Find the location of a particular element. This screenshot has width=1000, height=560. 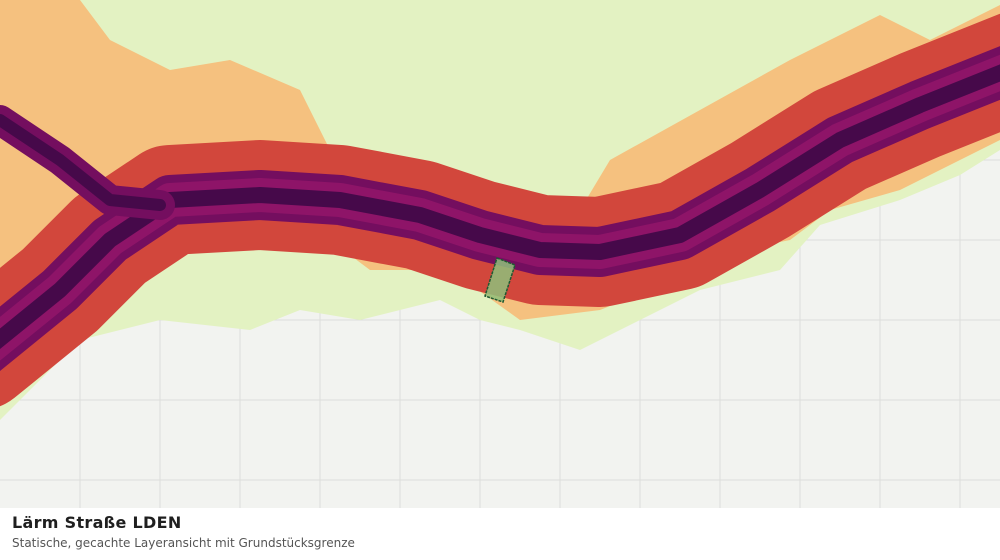

noise-band-extreme is located at coordinates (83, 162).